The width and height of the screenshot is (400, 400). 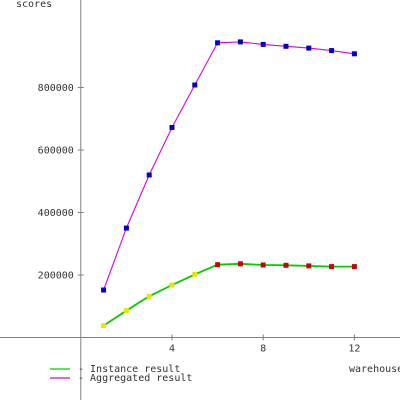 What do you see at coordinates (354, 349) in the screenshot?
I see `x-tick-label: 12` at bounding box center [354, 349].